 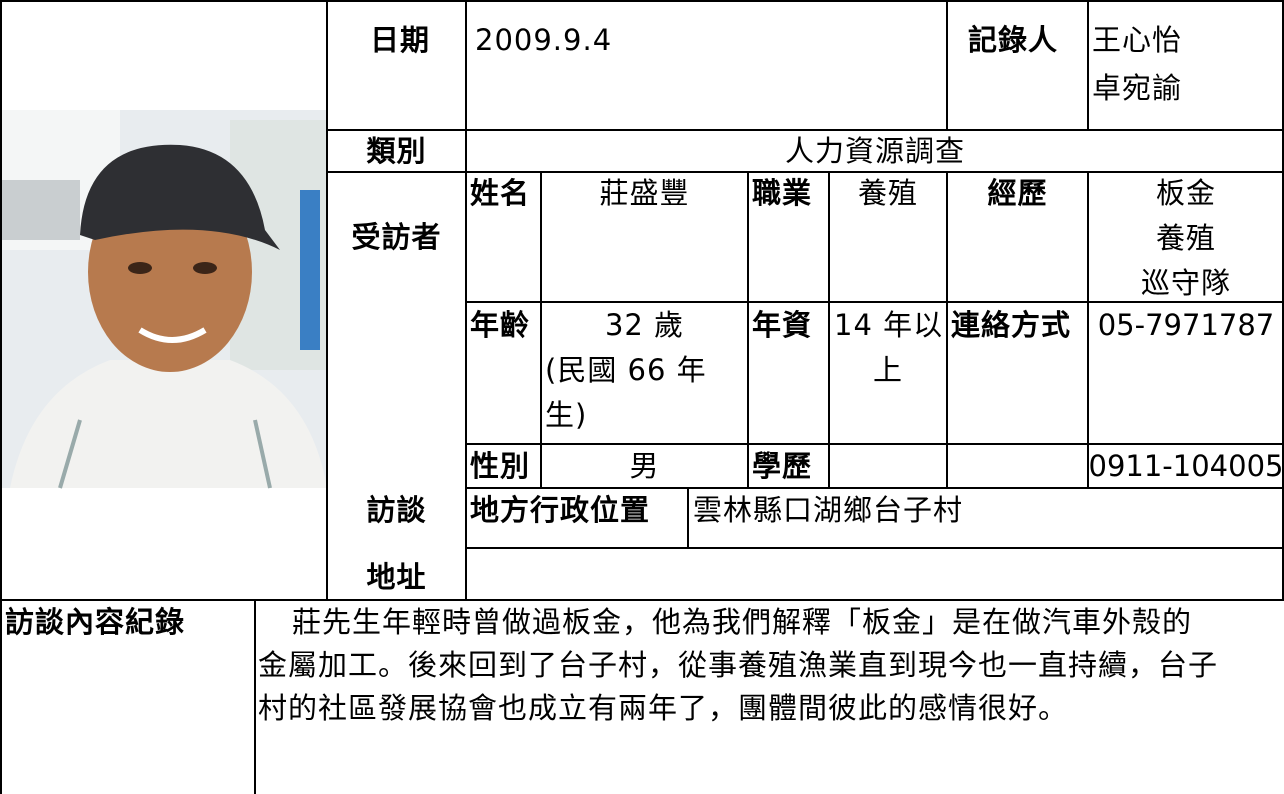 What do you see at coordinates (396, 151) in the screenshot?
I see `category-label: 類別` at bounding box center [396, 151].